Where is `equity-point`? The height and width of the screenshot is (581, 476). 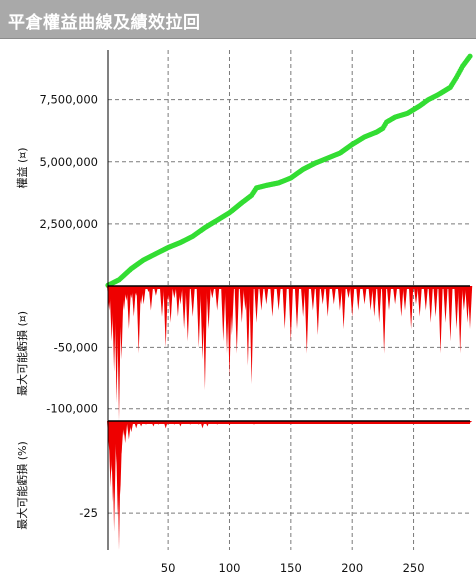 equity-point is located at coordinates (470, 56).